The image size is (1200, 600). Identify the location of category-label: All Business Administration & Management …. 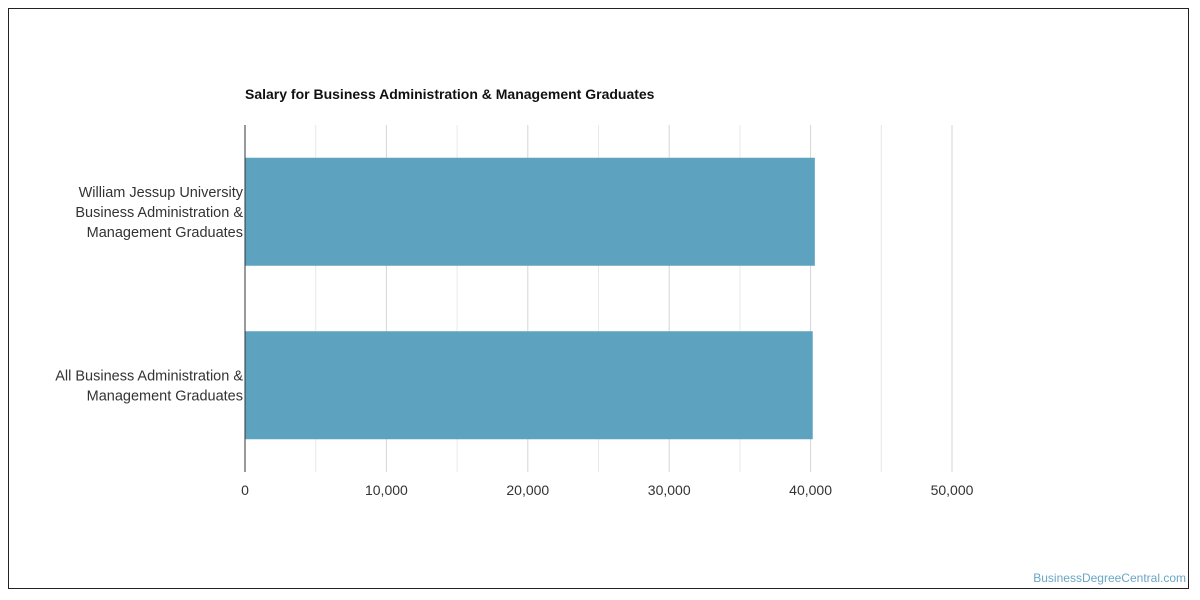
(149, 386).